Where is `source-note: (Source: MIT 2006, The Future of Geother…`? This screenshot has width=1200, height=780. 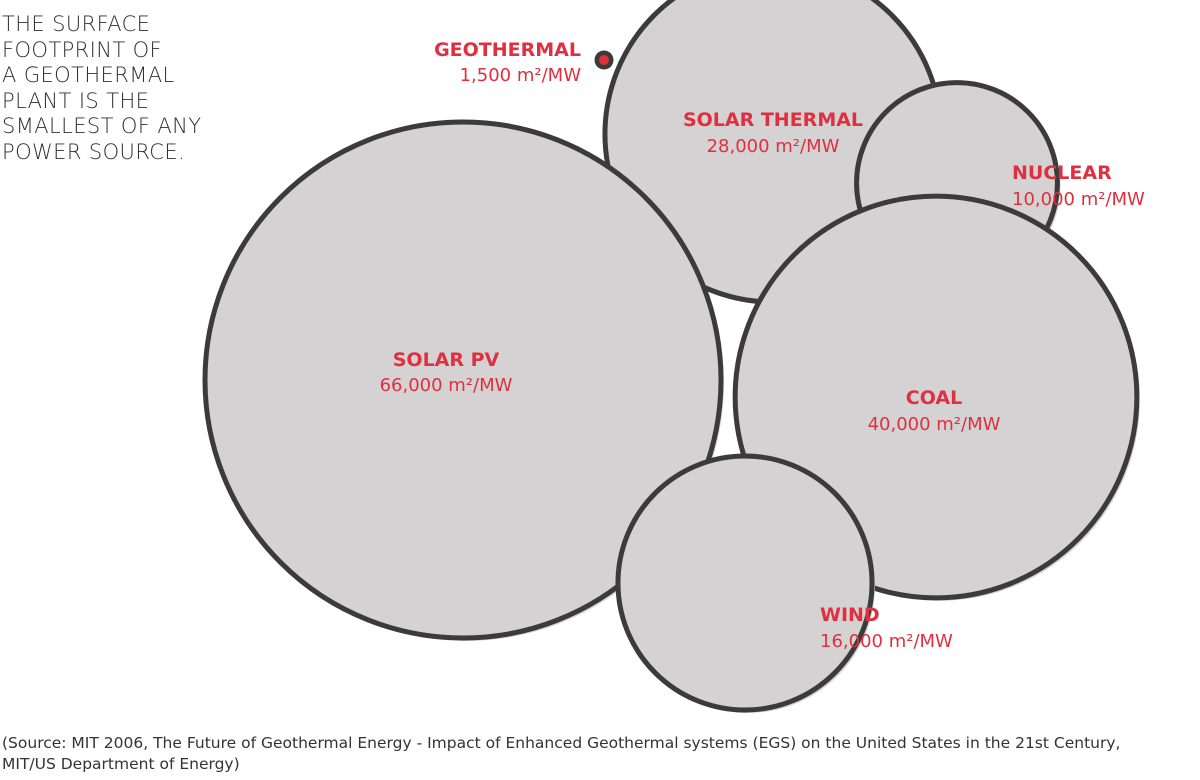
source-note: (Source: MIT 2006, The Future of Geother… is located at coordinates (592, 754).